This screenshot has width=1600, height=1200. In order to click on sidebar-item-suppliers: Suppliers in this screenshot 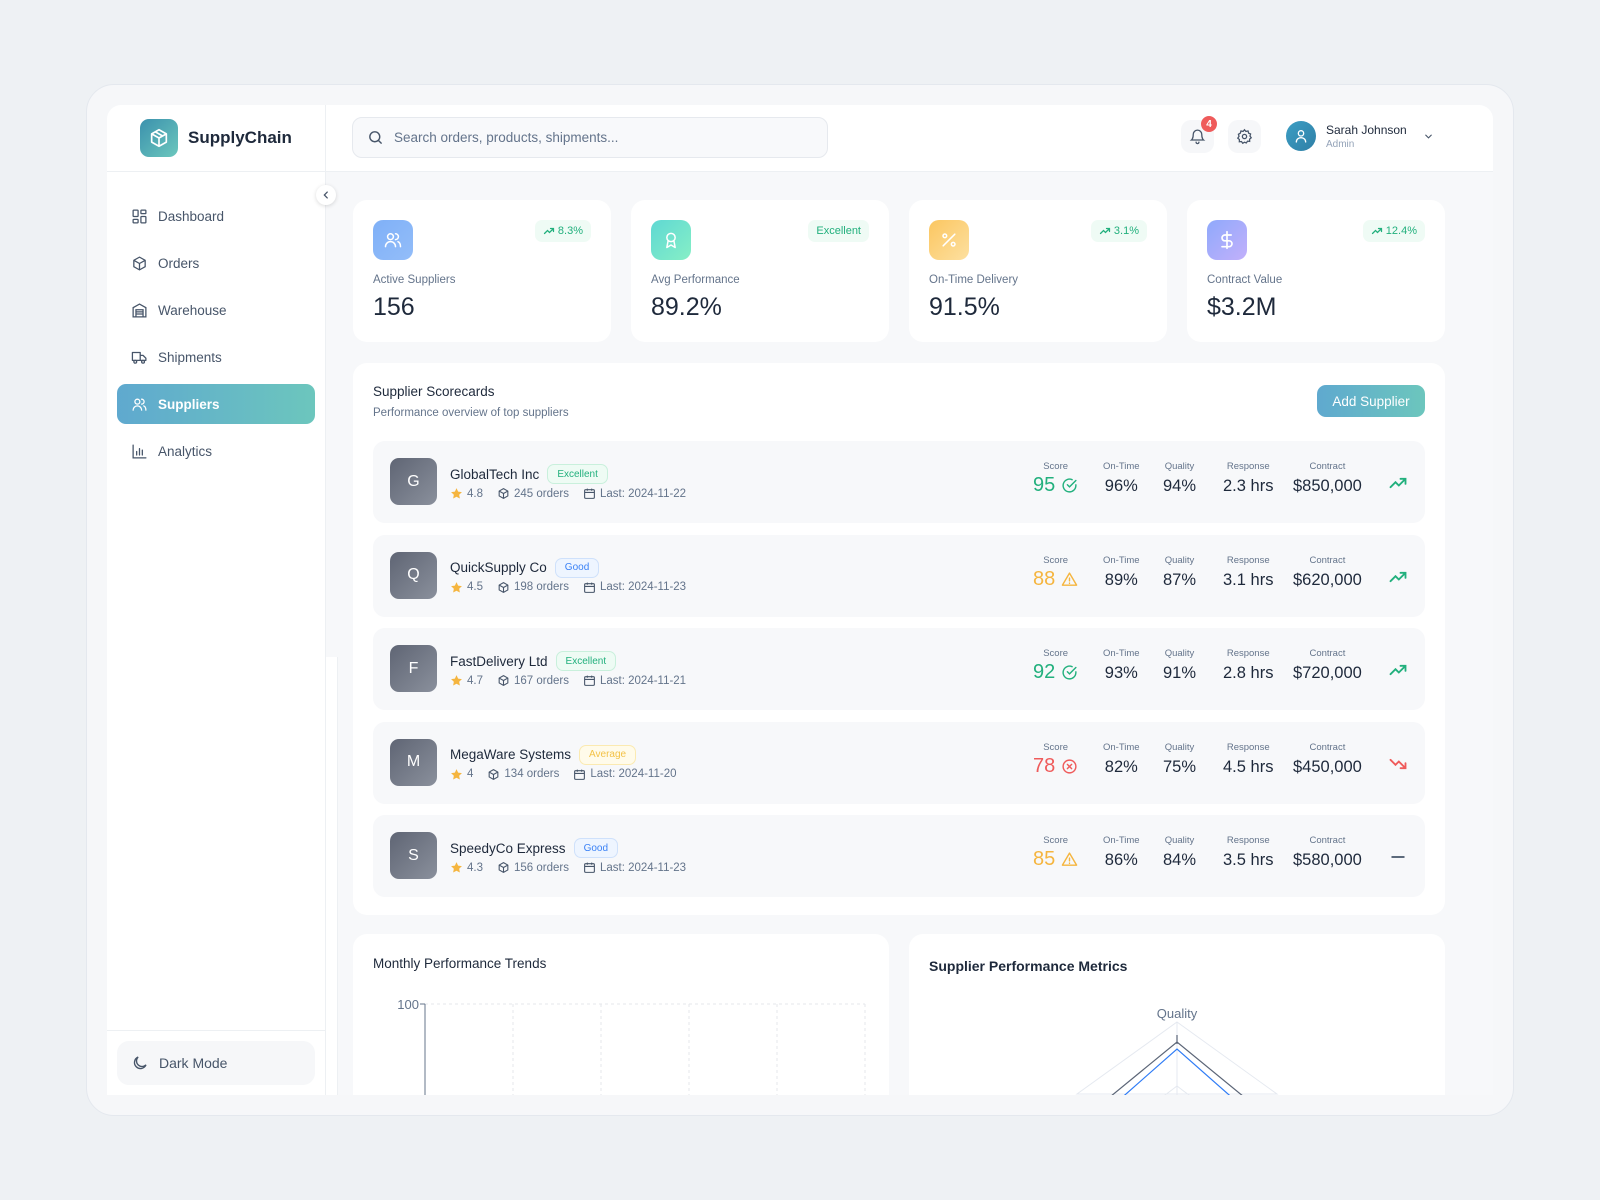, I will do `click(216, 404)`.